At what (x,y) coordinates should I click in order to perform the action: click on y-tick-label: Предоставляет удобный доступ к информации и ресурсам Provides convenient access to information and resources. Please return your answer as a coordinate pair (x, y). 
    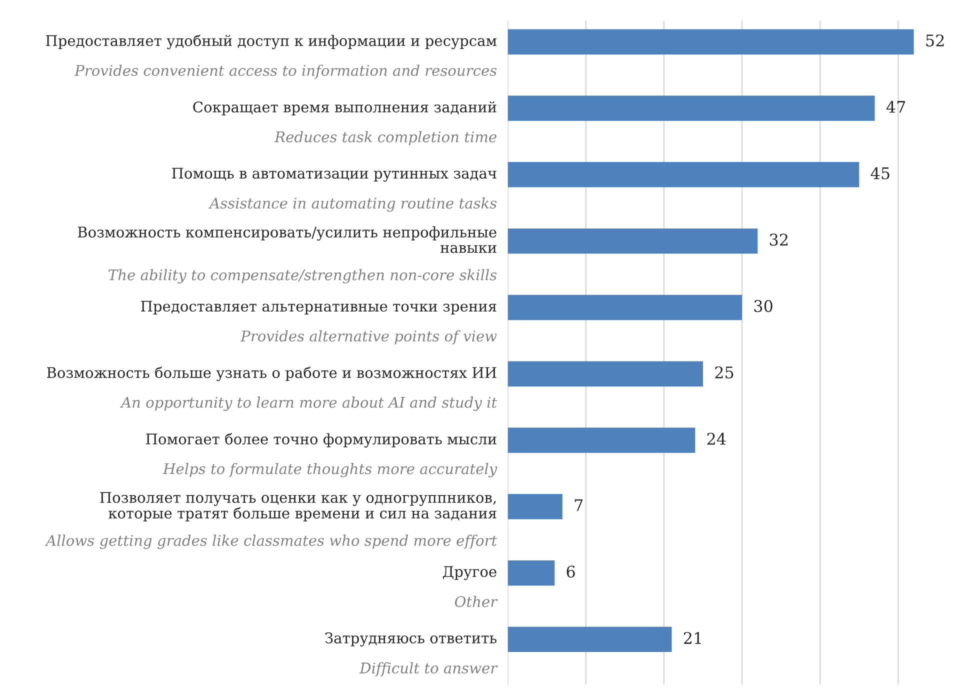
    Looking at the image, I should click on (271, 56).